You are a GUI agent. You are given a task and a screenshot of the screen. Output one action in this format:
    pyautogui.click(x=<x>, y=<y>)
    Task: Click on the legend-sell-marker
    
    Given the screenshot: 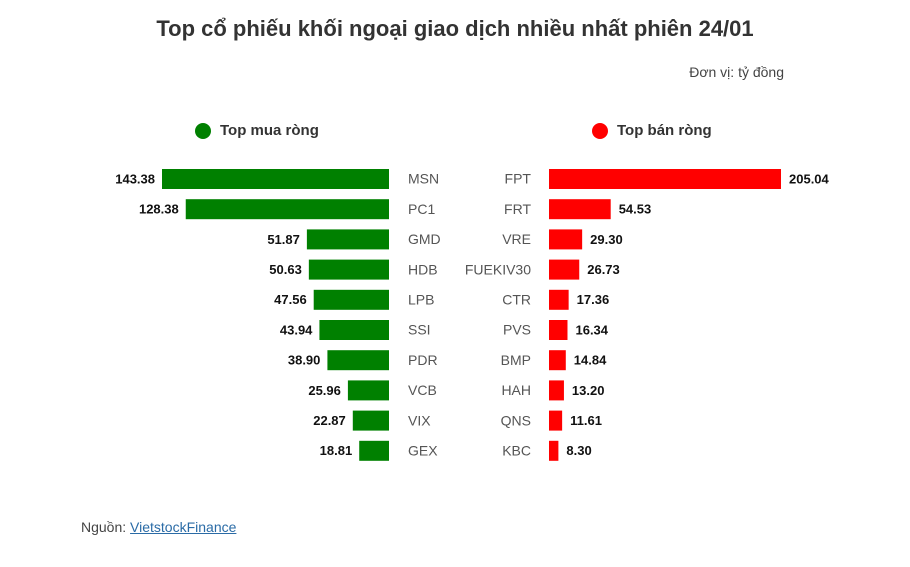 What is the action you would take?
    pyautogui.click(x=600, y=130)
    